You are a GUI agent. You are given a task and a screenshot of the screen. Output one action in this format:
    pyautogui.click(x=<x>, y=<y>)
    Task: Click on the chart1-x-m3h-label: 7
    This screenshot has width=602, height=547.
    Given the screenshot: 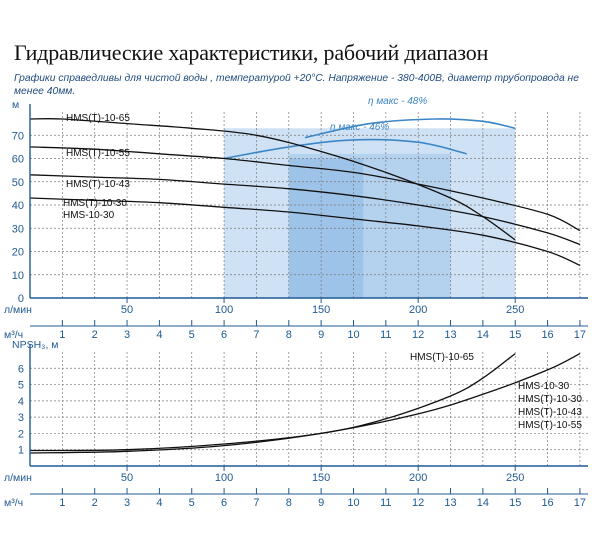 What is the action you would take?
    pyautogui.click(x=256, y=335)
    